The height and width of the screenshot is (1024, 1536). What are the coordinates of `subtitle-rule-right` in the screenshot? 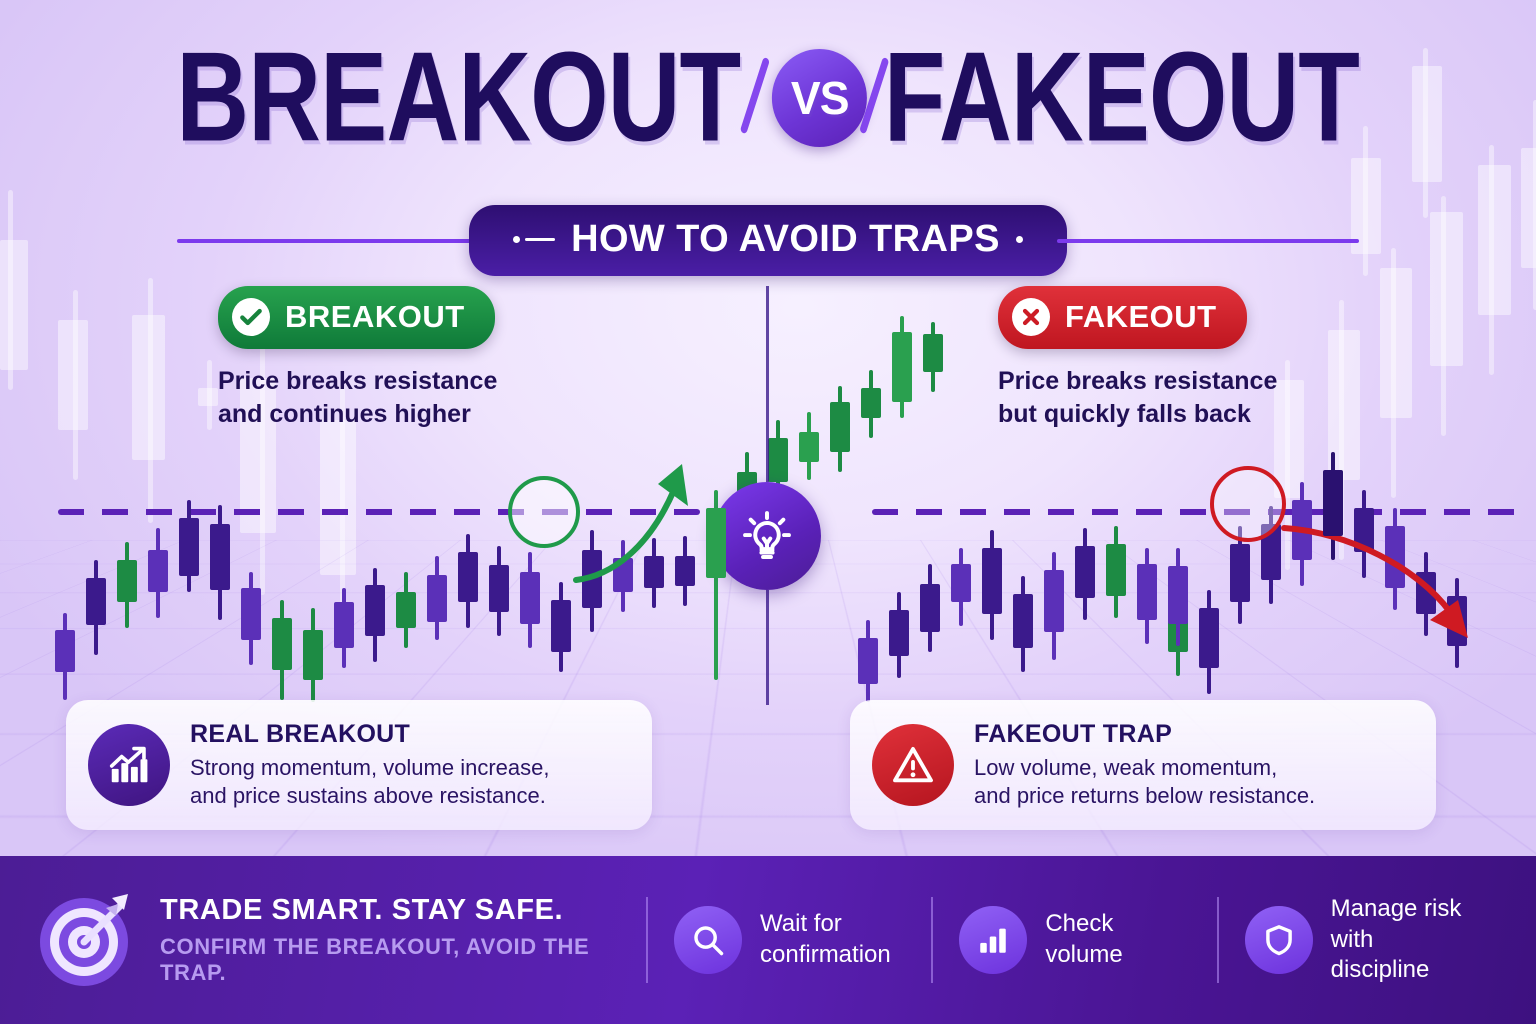 It's located at (1207, 240).